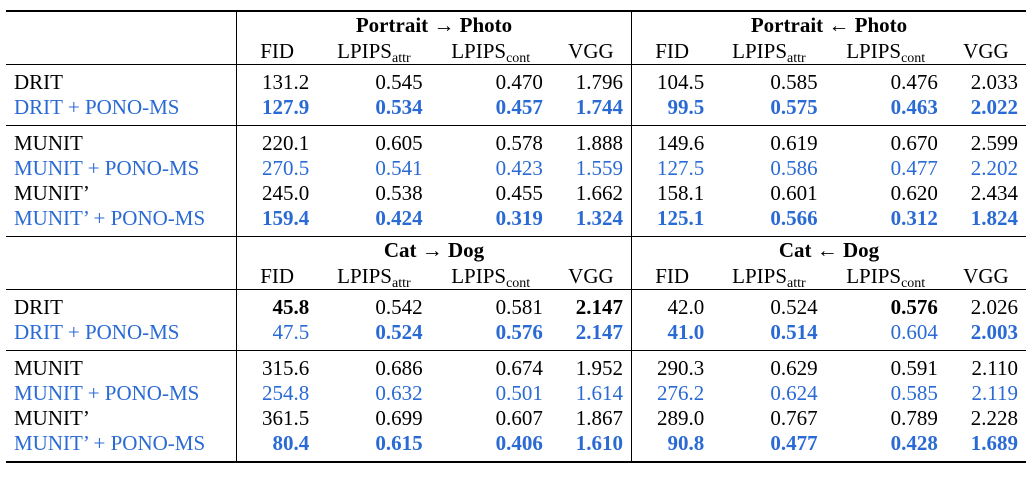  Describe the element at coordinates (985, 304) in the screenshot. I see `table-cell: 2.026` at that location.